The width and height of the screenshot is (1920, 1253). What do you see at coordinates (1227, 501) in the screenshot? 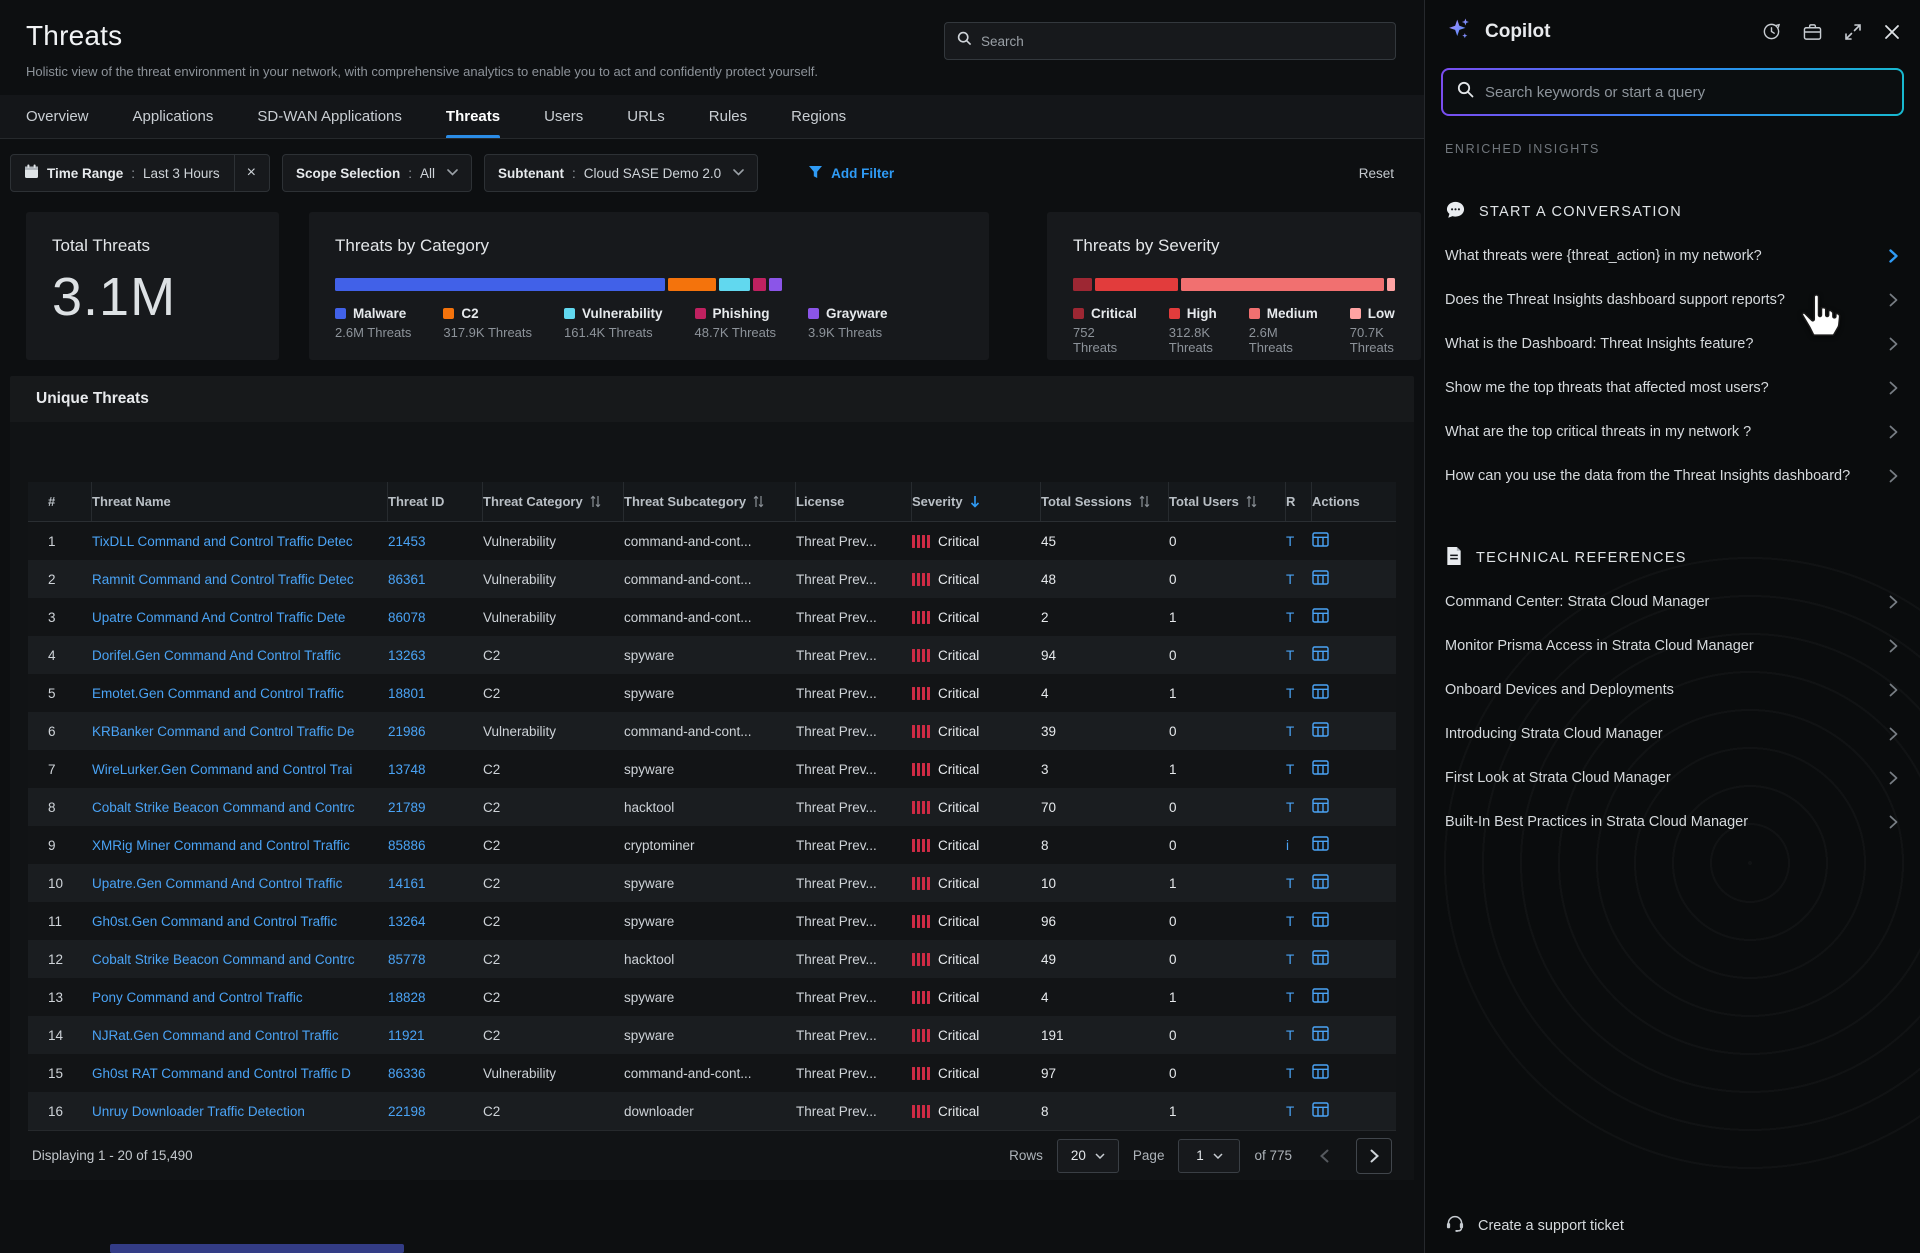
I see `column-header-total-users: Total Users` at bounding box center [1227, 501].